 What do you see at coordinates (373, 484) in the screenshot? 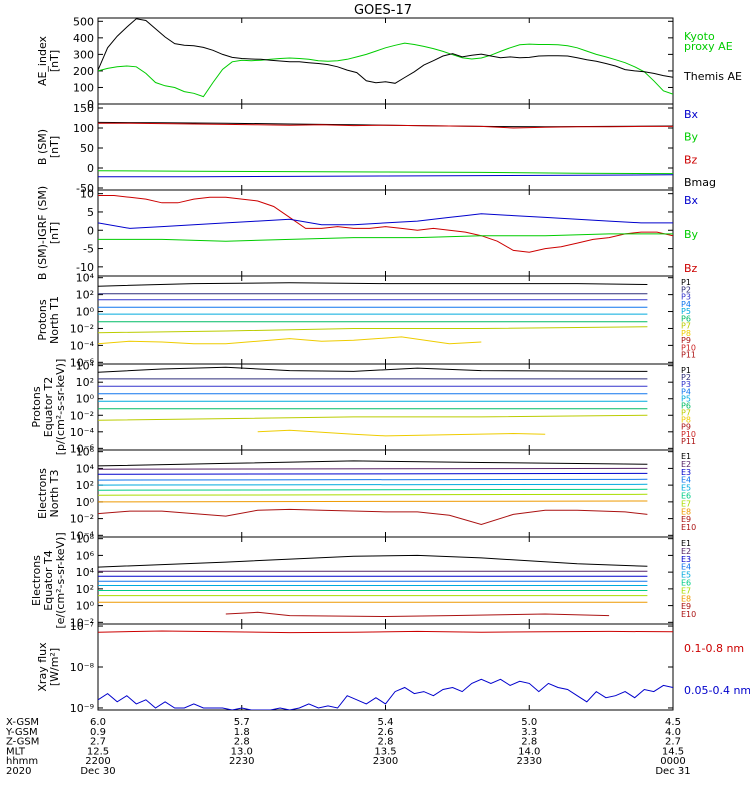
I see `series-e5` at bounding box center [373, 484].